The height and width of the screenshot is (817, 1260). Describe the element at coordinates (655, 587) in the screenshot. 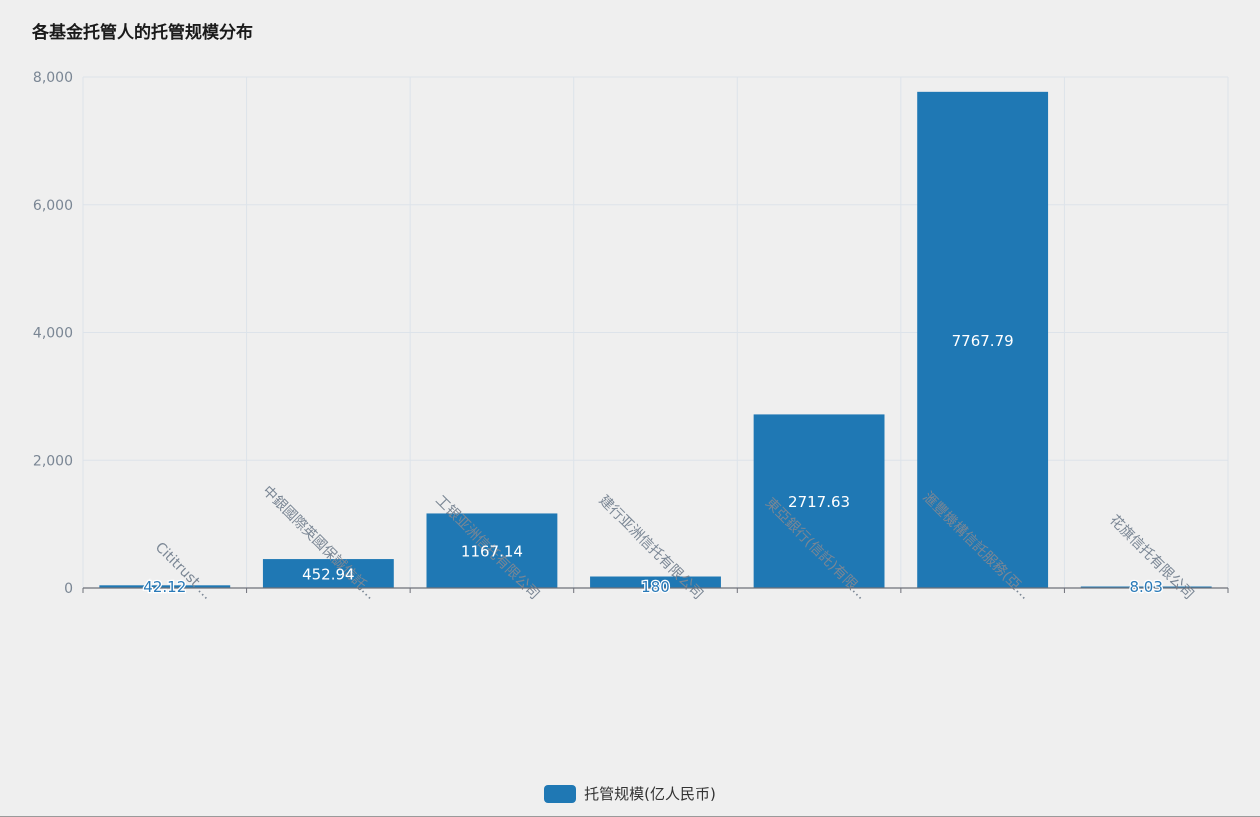

I see `bar-value-label: 180` at that location.